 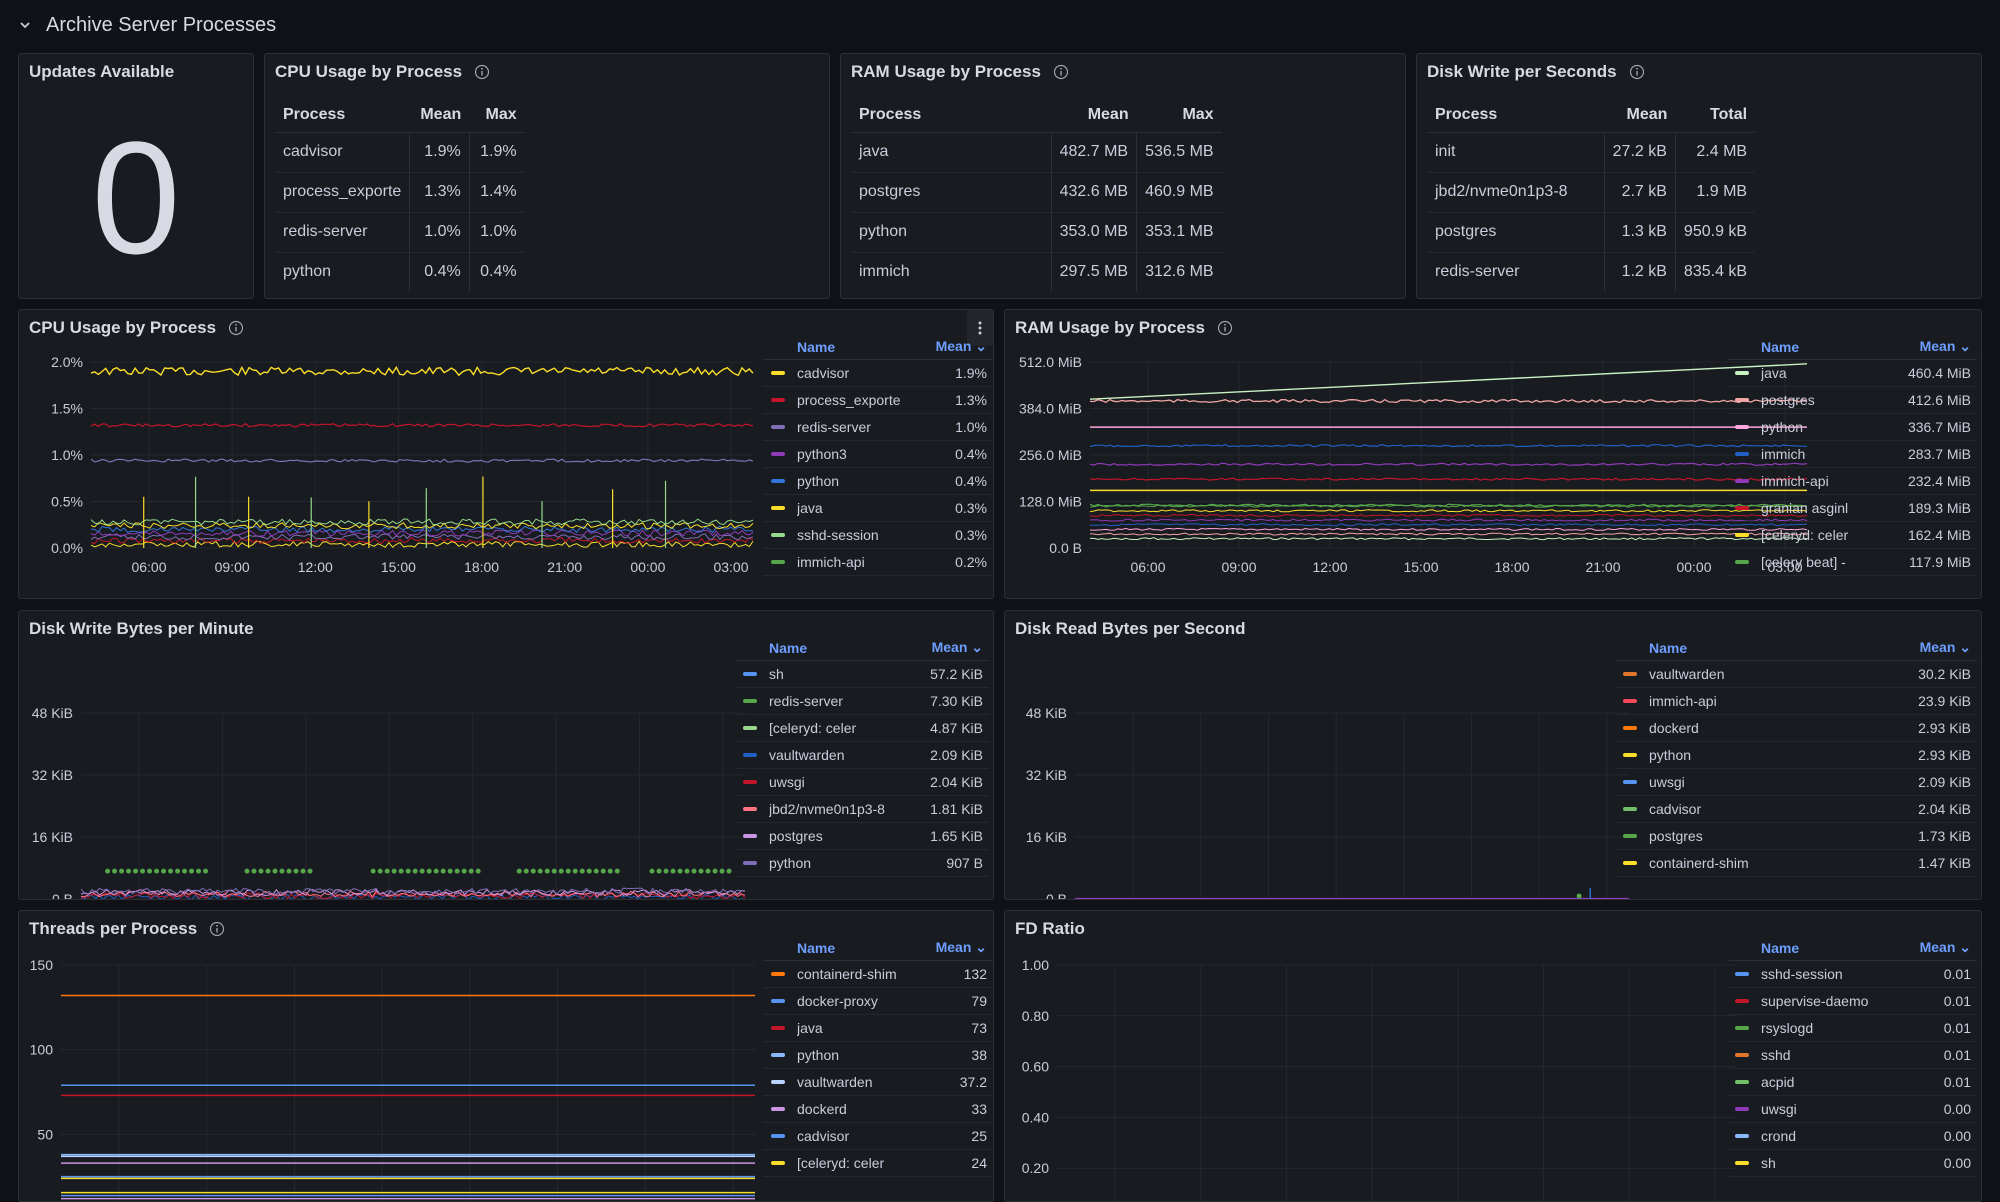 I want to click on legend-item: [celeryd: celer 4.87 KiB, so click(x=862, y=728).